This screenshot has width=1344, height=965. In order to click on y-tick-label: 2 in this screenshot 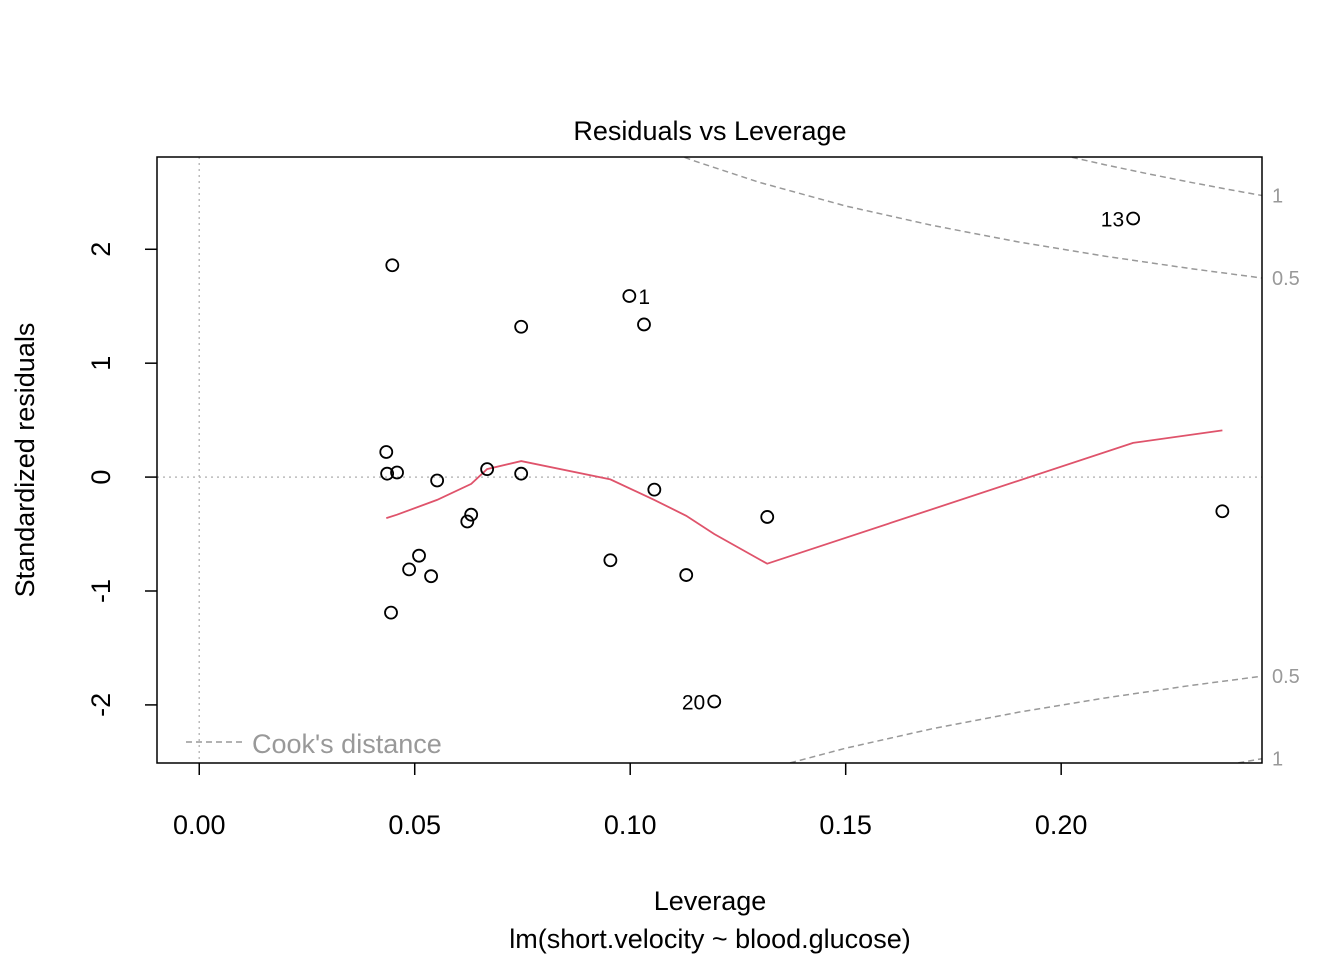, I will do `click(101, 249)`.